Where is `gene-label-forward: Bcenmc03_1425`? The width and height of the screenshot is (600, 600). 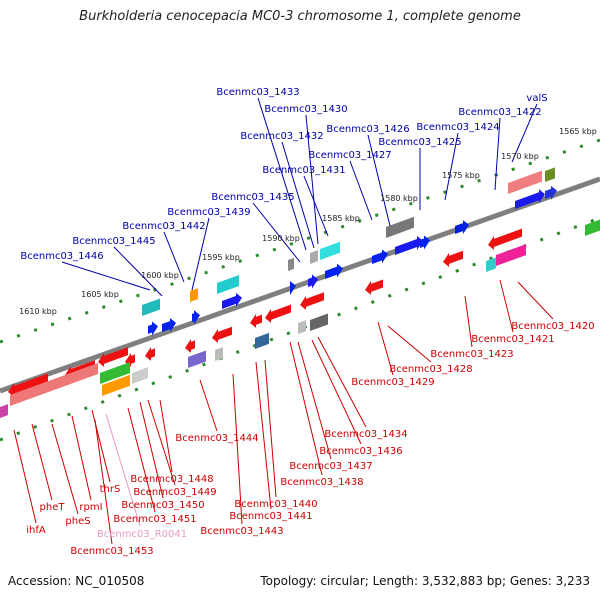
gene-label-forward: Bcenmc03_1425 is located at coordinates (419, 142).